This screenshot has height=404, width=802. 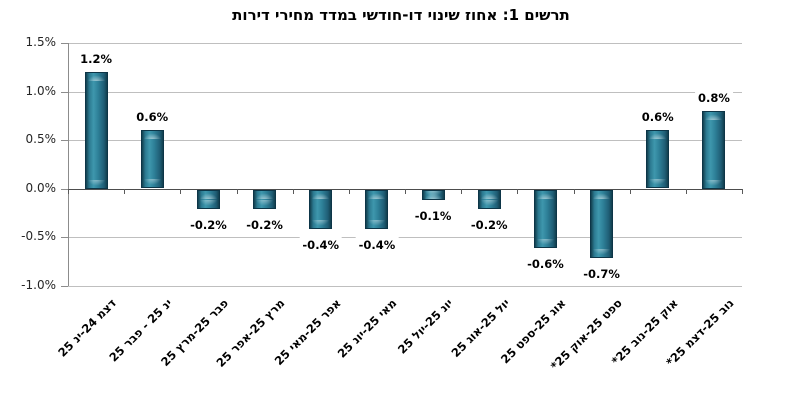 What do you see at coordinates (41, 42) in the screenshot?
I see `y-axis-tick-label: 1.5%` at bounding box center [41, 42].